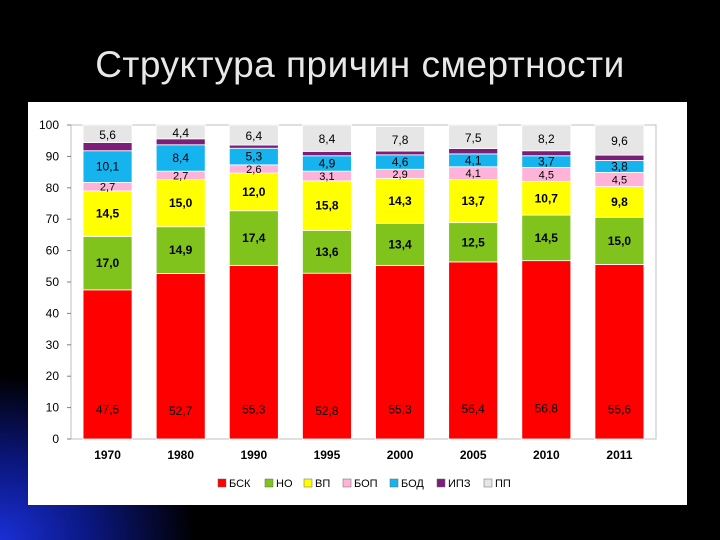 This screenshot has height=540, width=720. What do you see at coordinates (53, 408) in the screenshot?
I see `y-tick-label: 10` at bounding box center [53, 408].